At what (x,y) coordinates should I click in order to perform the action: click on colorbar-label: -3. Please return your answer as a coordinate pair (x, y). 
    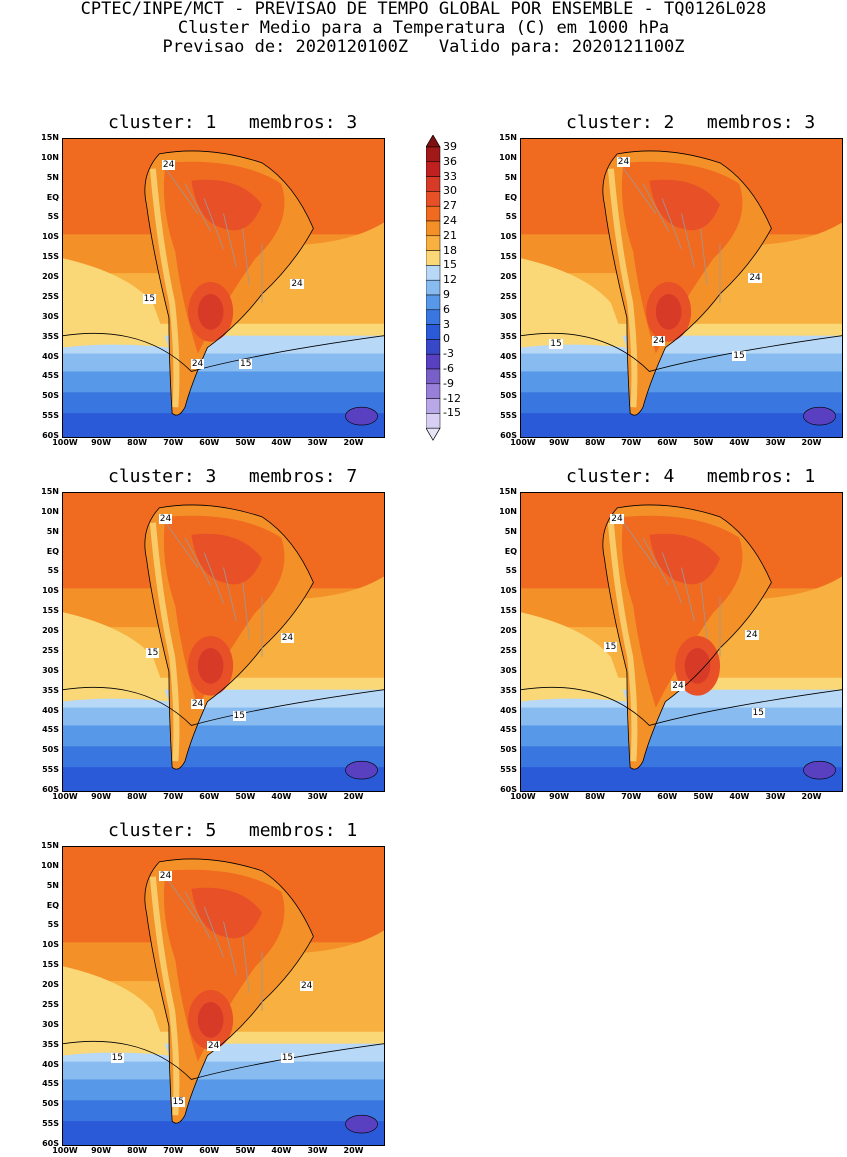
    Looking at the image, I should click on (448, 354).